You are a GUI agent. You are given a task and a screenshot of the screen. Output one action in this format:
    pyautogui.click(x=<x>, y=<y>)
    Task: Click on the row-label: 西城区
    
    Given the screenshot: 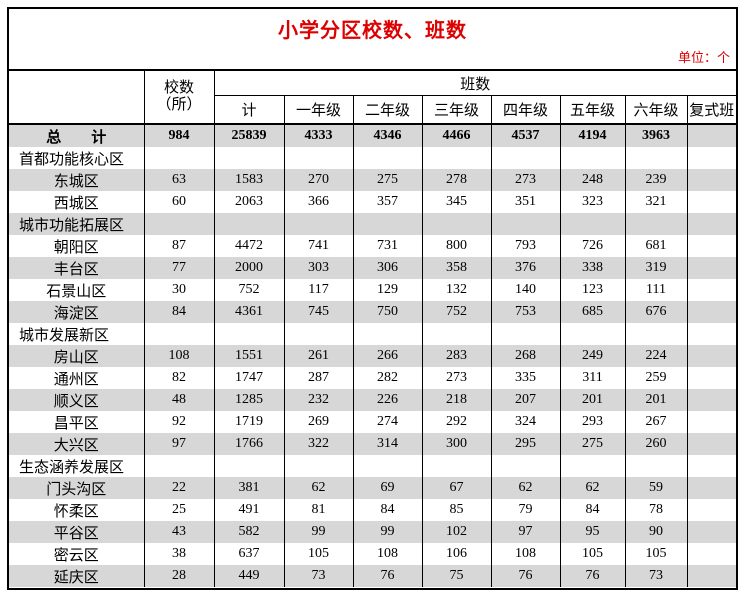 What is the action you would take?
    pyautogui.click(x=77, y=202)
    